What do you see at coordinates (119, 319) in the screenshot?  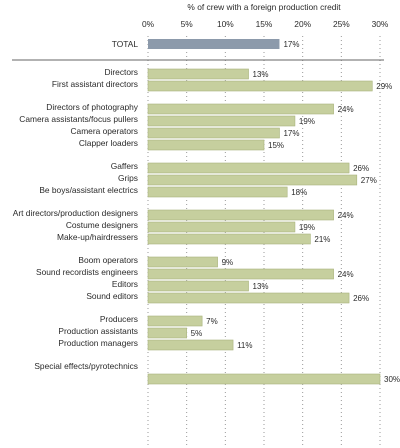 I see `category-label: Producers` at bounding box center [119, 319].